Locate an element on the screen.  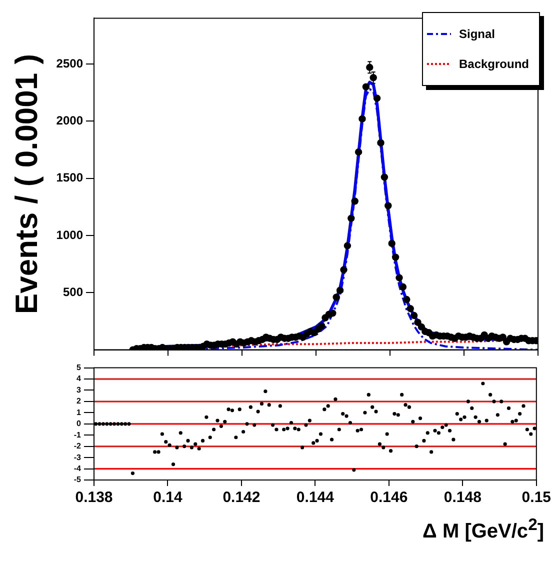
y-tick-label: 0 is located at coordinates (79, 423).